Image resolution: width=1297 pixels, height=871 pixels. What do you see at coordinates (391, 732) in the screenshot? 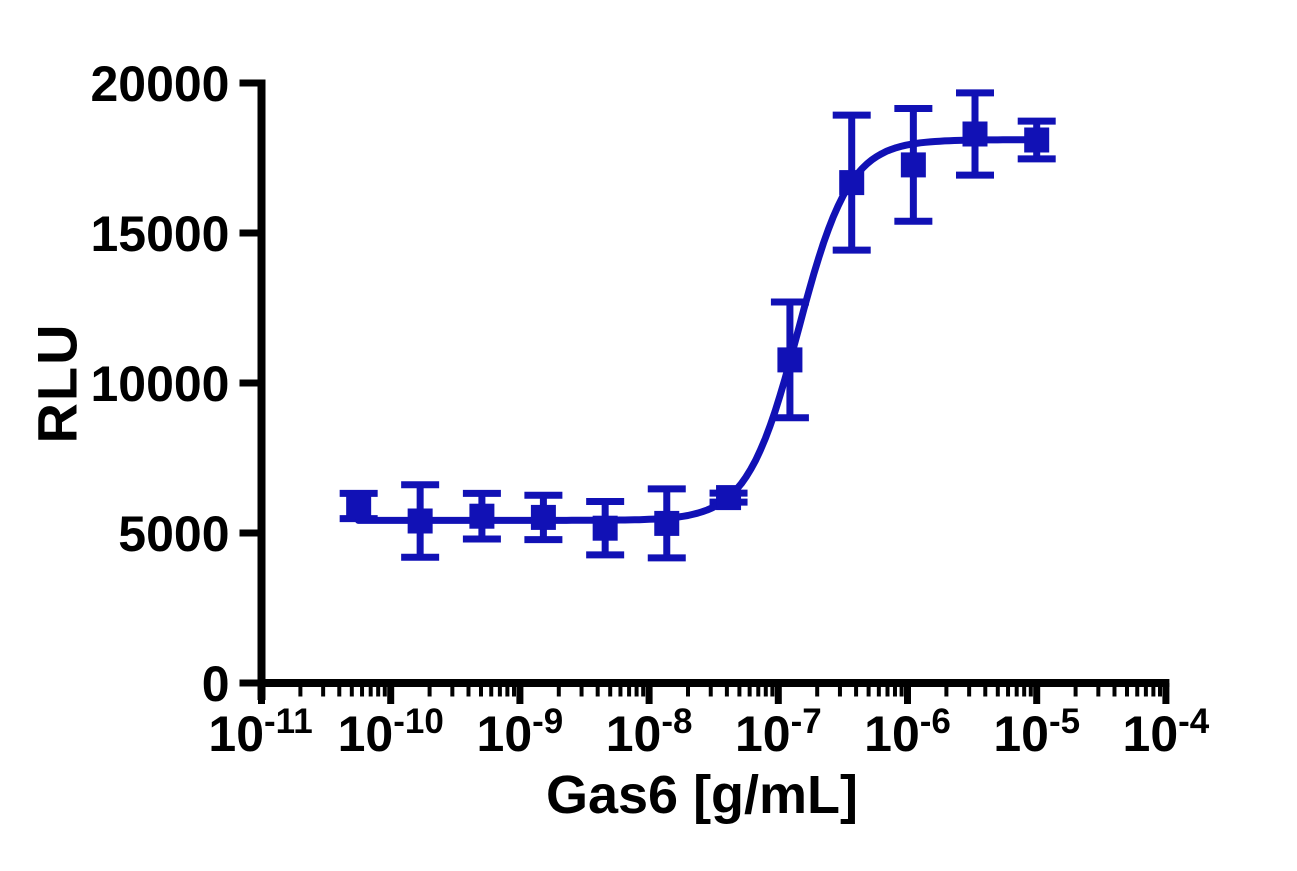
I see `x-tick-label: 10⁻¹⁰` at bounding box center [391, 732].